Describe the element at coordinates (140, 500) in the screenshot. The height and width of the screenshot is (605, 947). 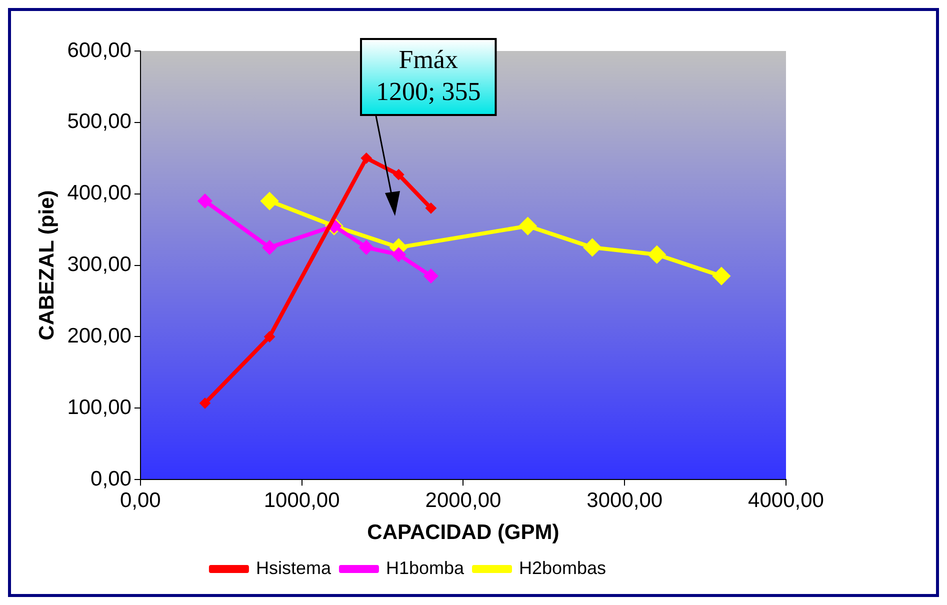
I see `x-tick-label: 0,00` at that location.